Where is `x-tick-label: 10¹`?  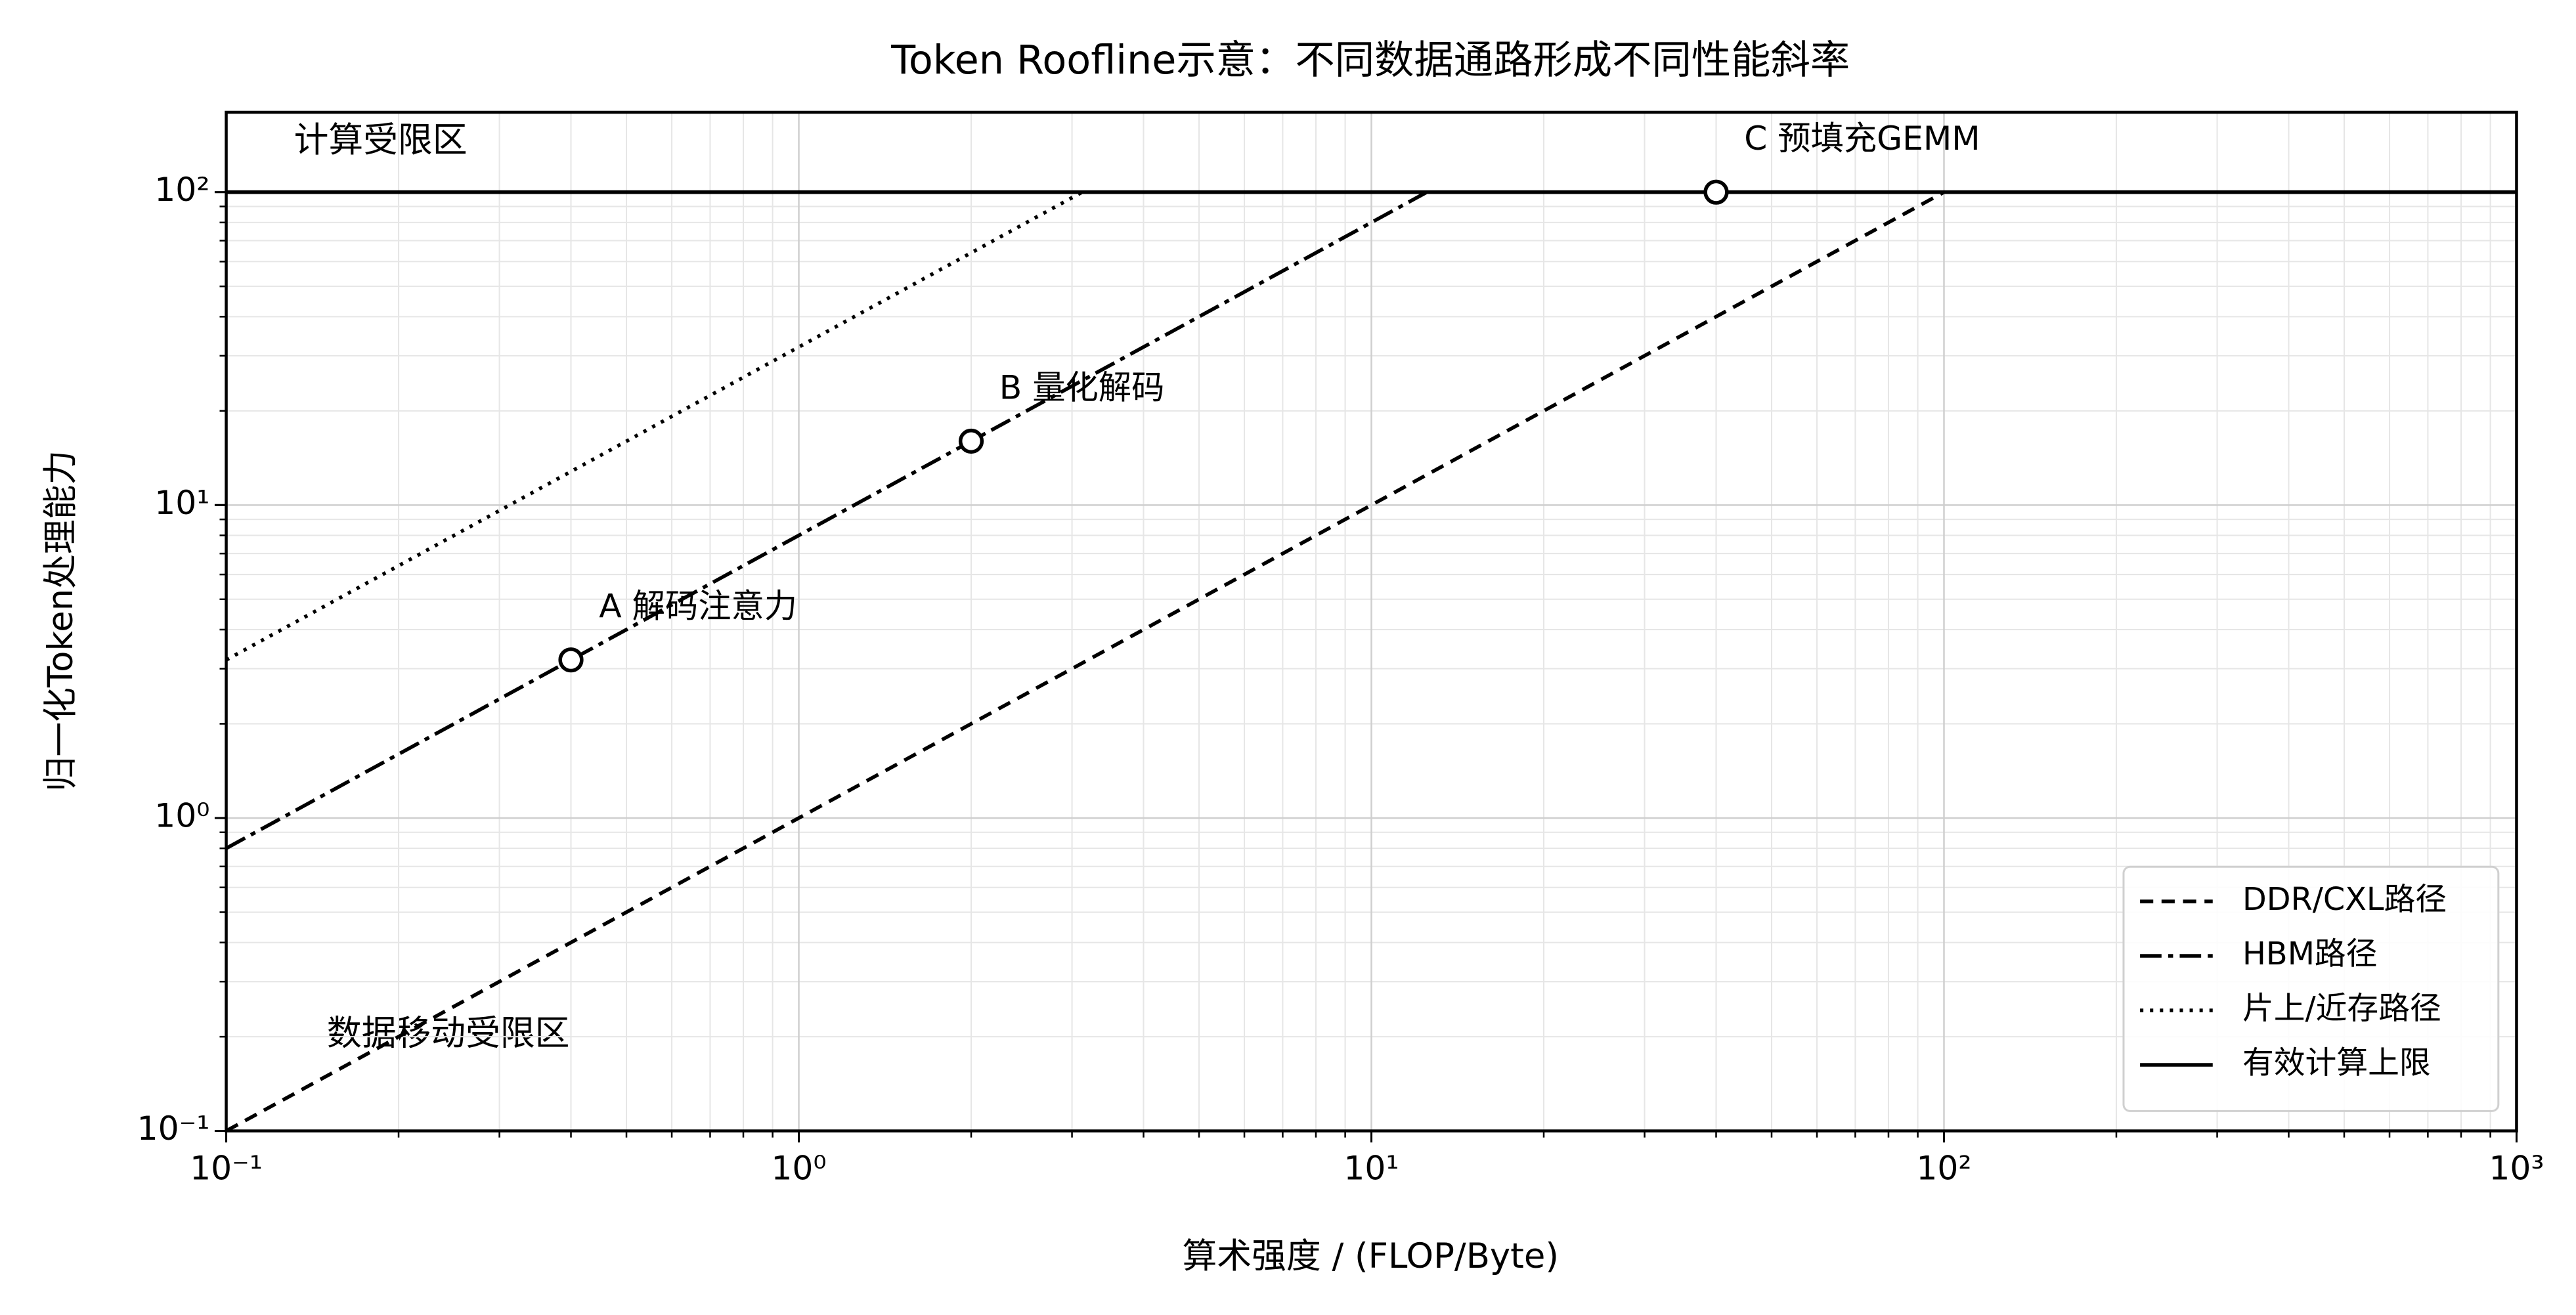
x-tick-label: 10¹ is located at coordinates (1371, 1167).